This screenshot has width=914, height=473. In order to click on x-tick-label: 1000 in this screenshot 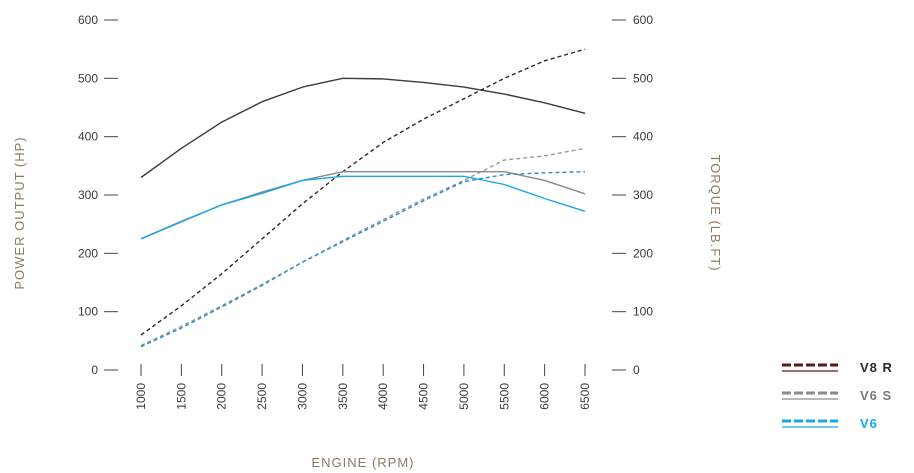, I will do `click(141, 396)`.